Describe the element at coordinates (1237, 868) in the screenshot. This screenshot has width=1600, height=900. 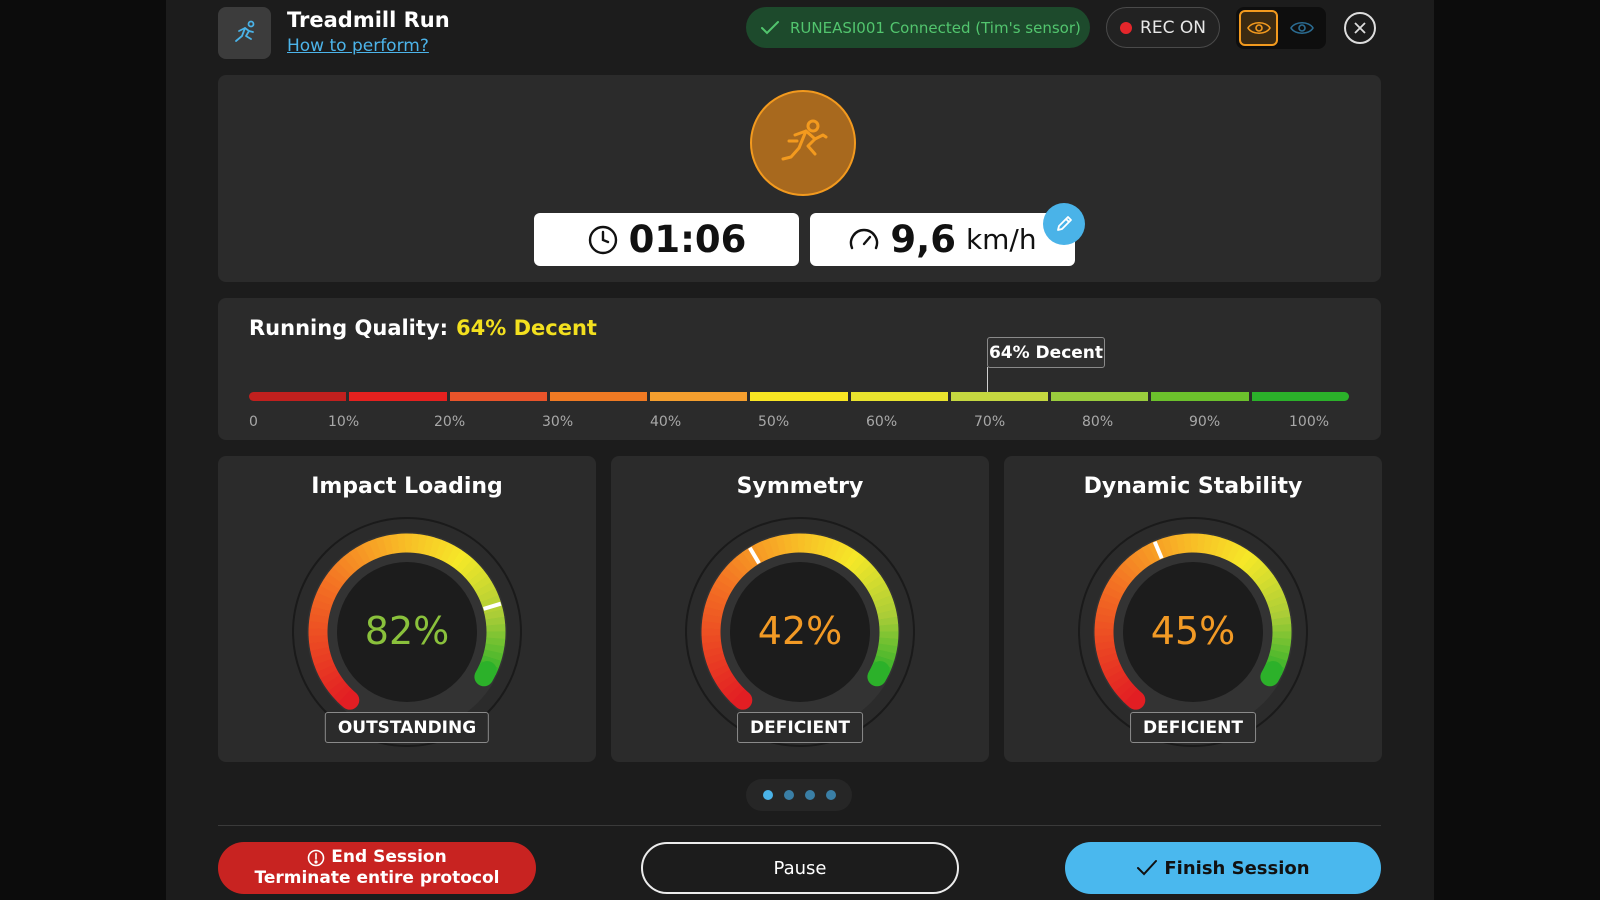
I see `finish-session-label: Finish Session` at that location.